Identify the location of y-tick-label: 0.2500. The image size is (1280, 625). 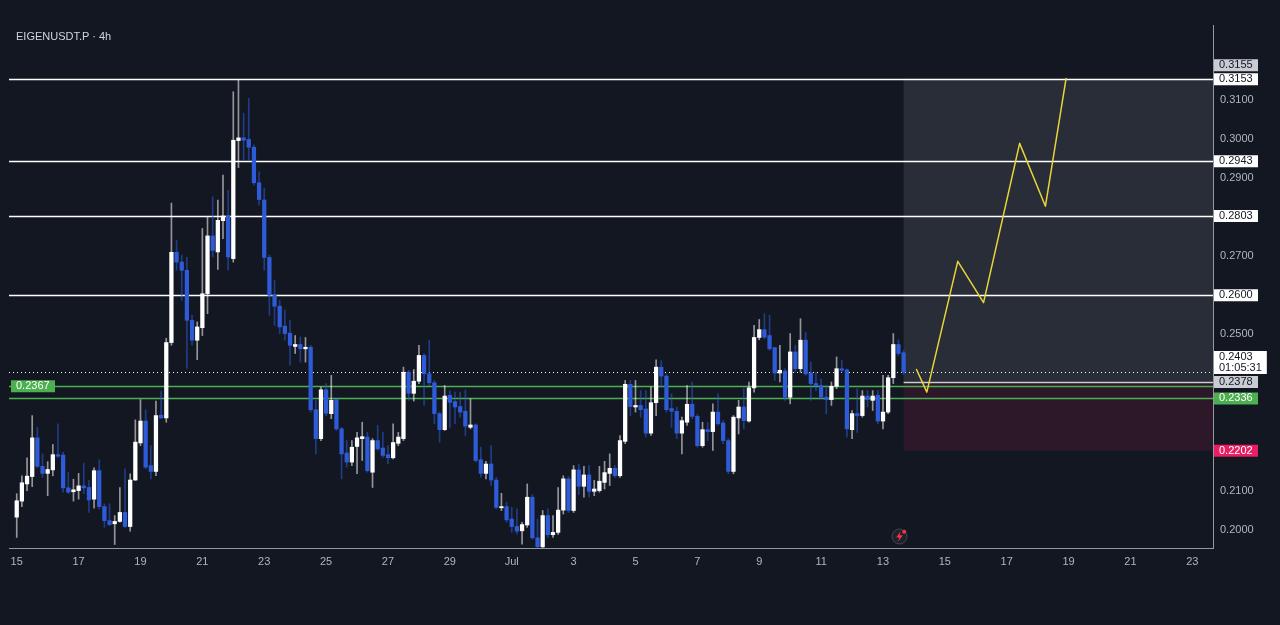
(1237, 333).